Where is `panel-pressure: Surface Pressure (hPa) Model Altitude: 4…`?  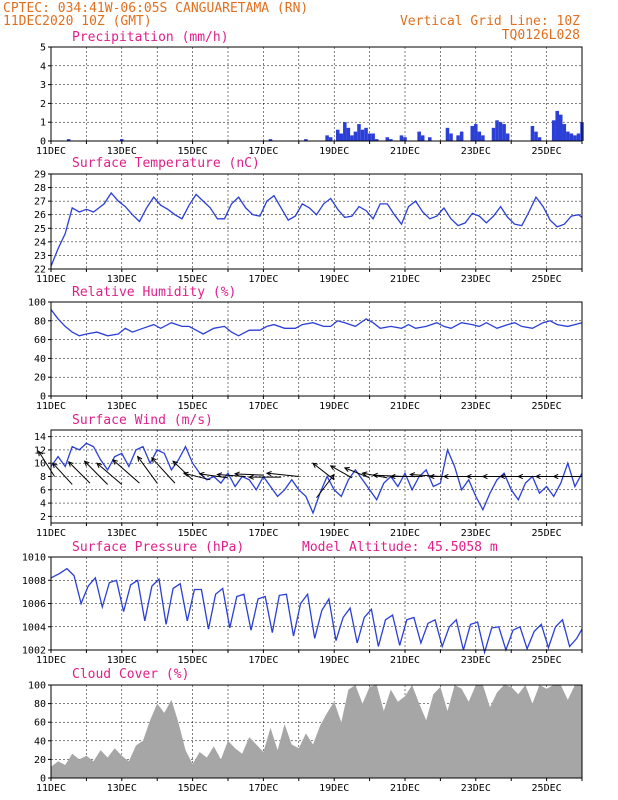
panel-pressure: Surface Pressure (hPa) Model Altitude: 4… is located at coordinates (302, 603).